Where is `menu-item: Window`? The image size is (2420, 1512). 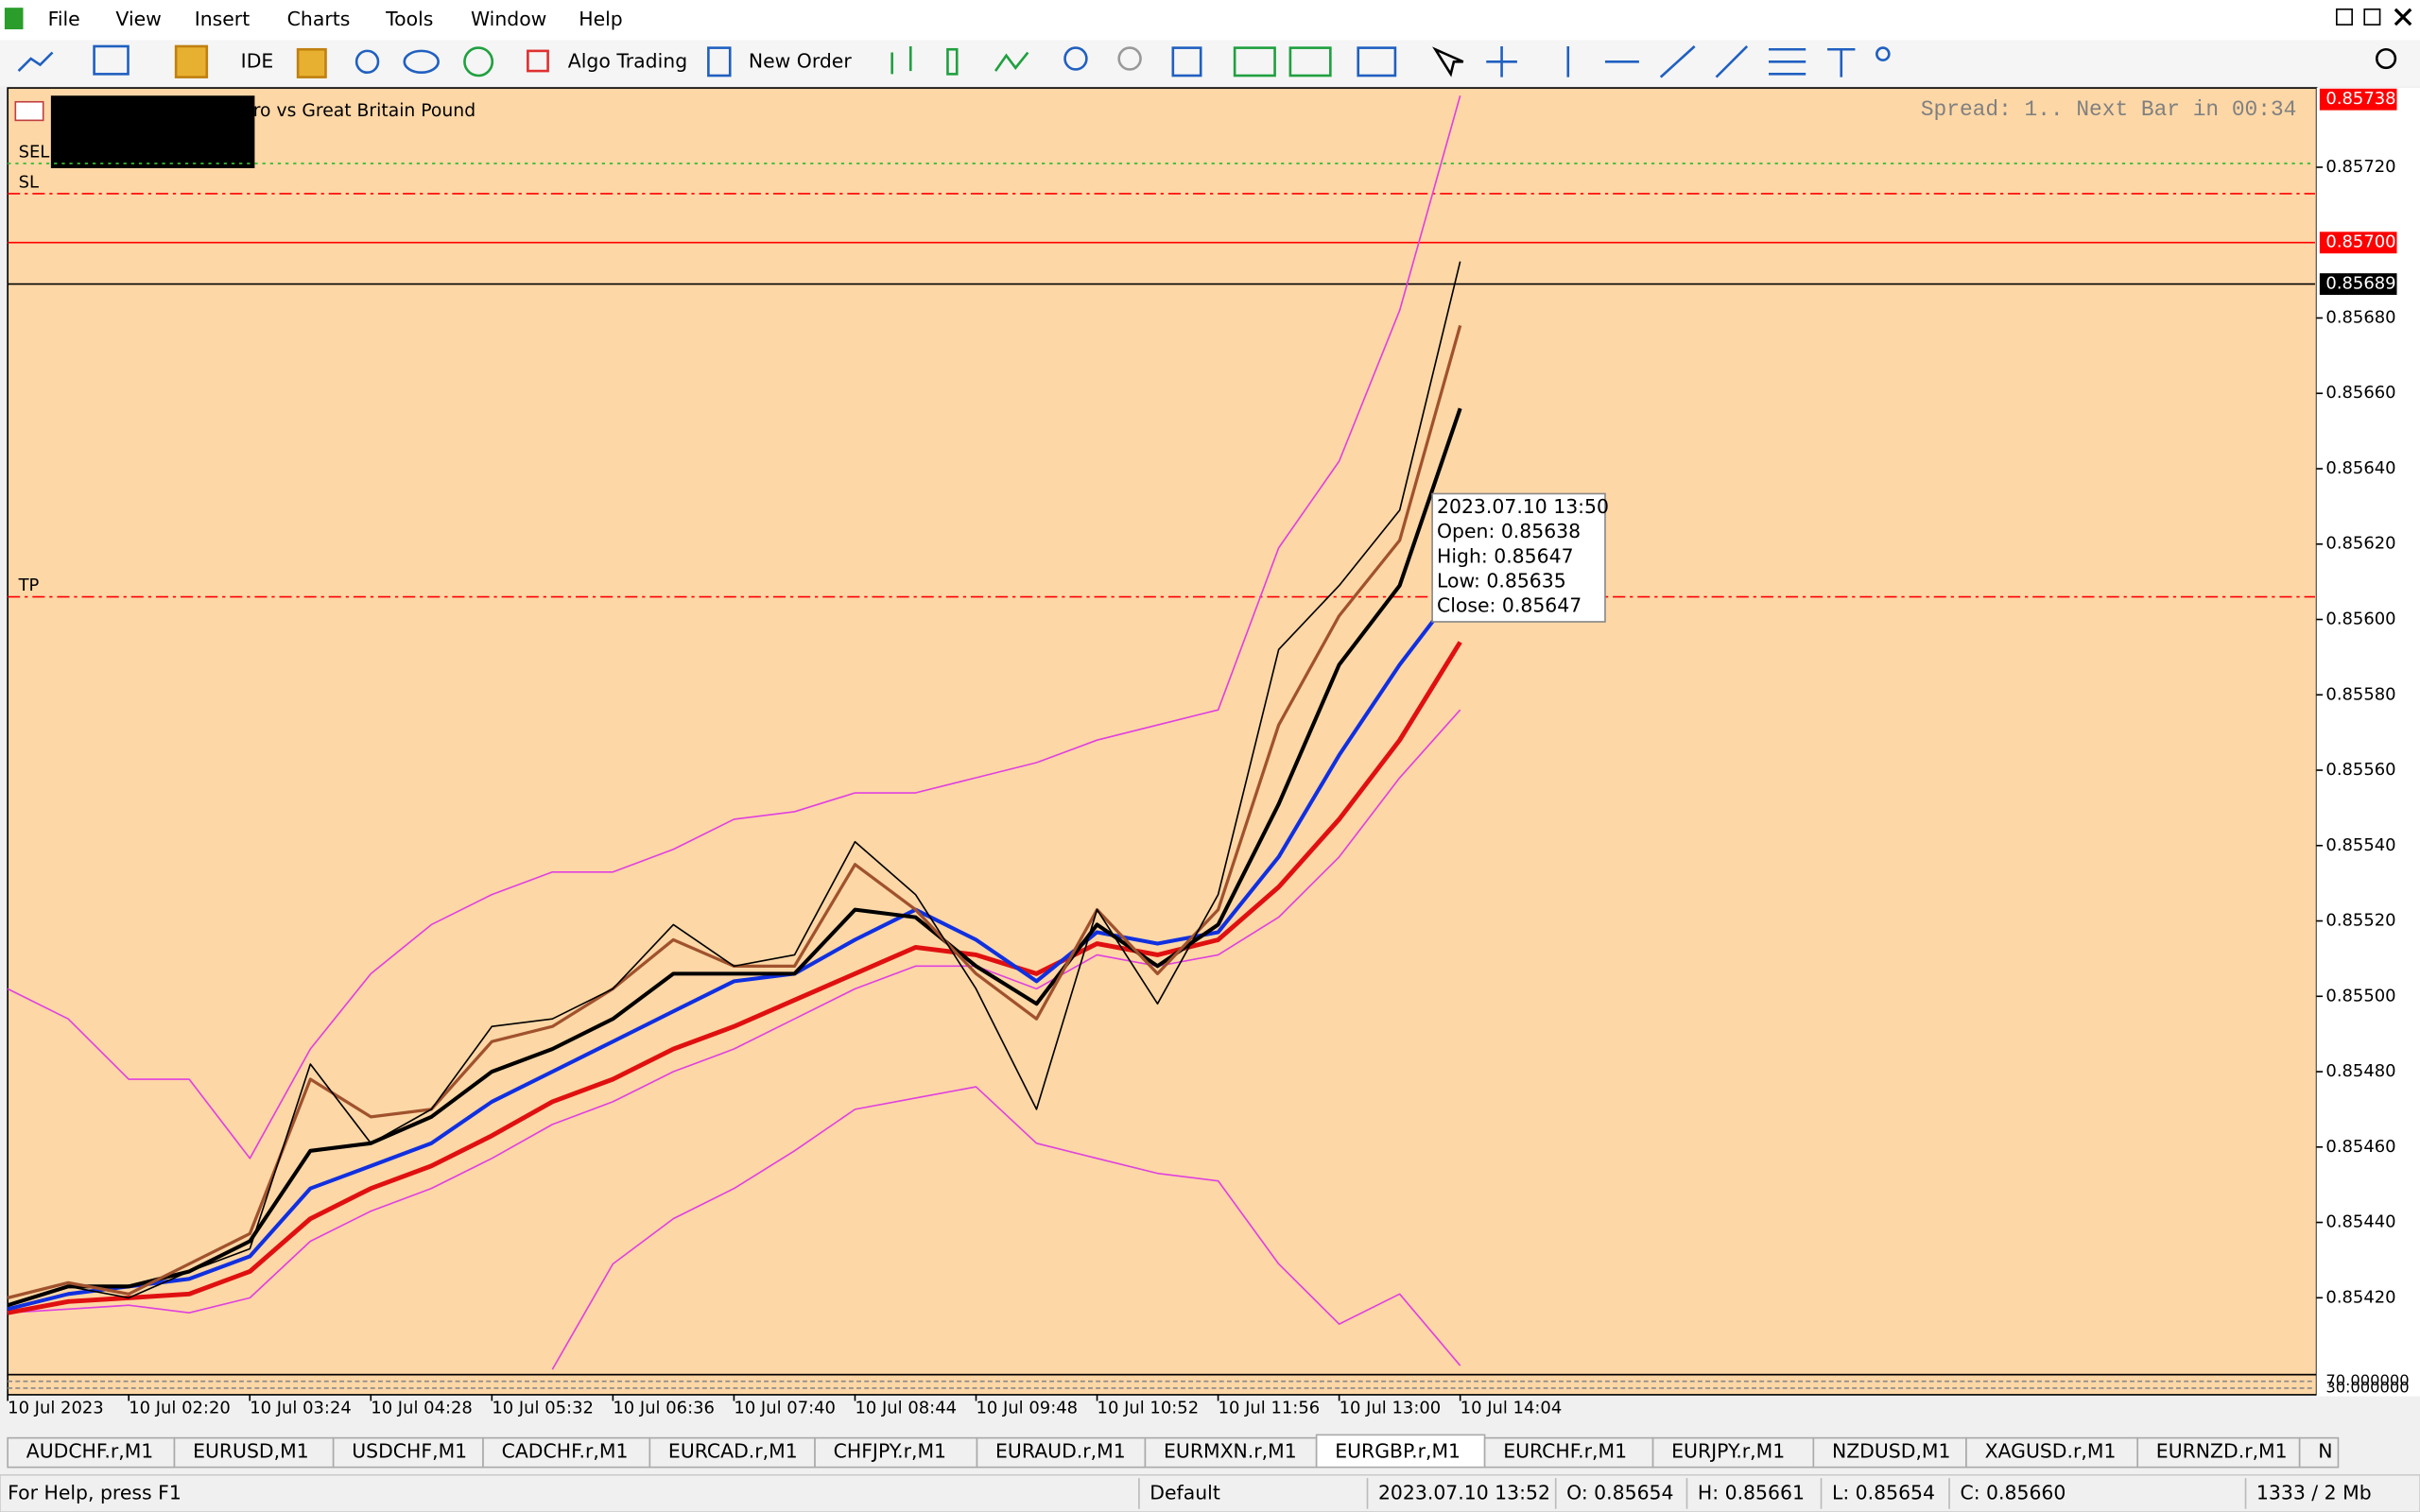 menu-item: Window is located at coordinates (508, 19).